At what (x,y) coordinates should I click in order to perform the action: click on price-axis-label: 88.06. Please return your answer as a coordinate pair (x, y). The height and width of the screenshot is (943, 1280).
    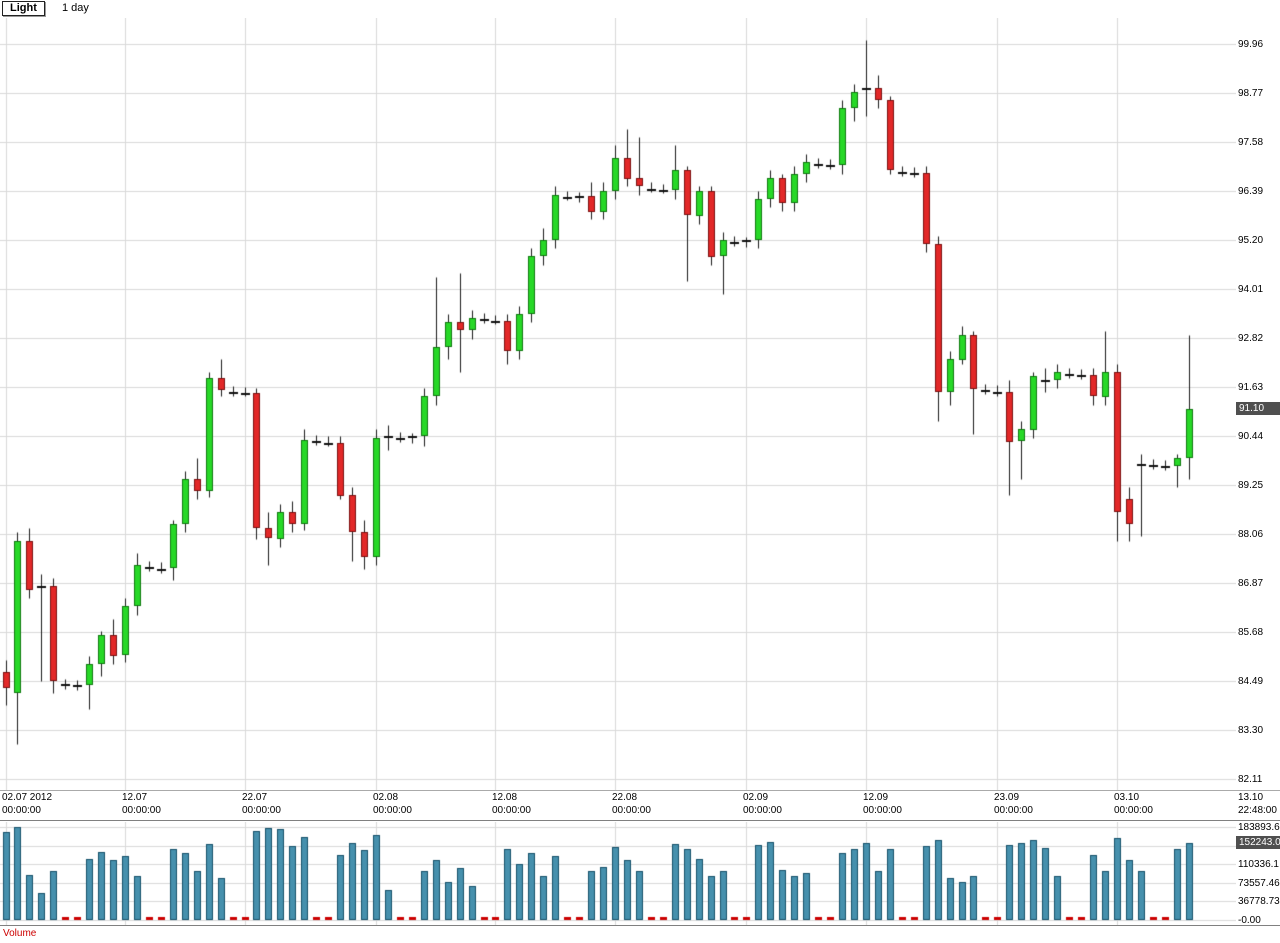
    Looking at the image, I should click on (1251, 534).